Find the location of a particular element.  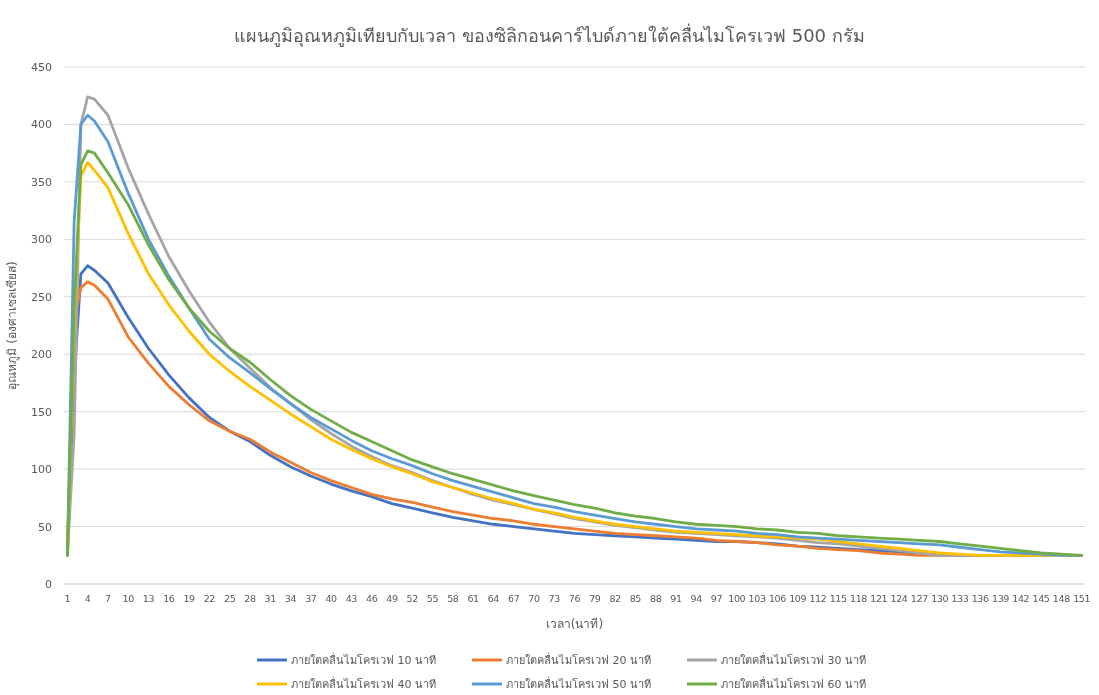

x-tick-label: 40 is located at coordinates (331, 598).